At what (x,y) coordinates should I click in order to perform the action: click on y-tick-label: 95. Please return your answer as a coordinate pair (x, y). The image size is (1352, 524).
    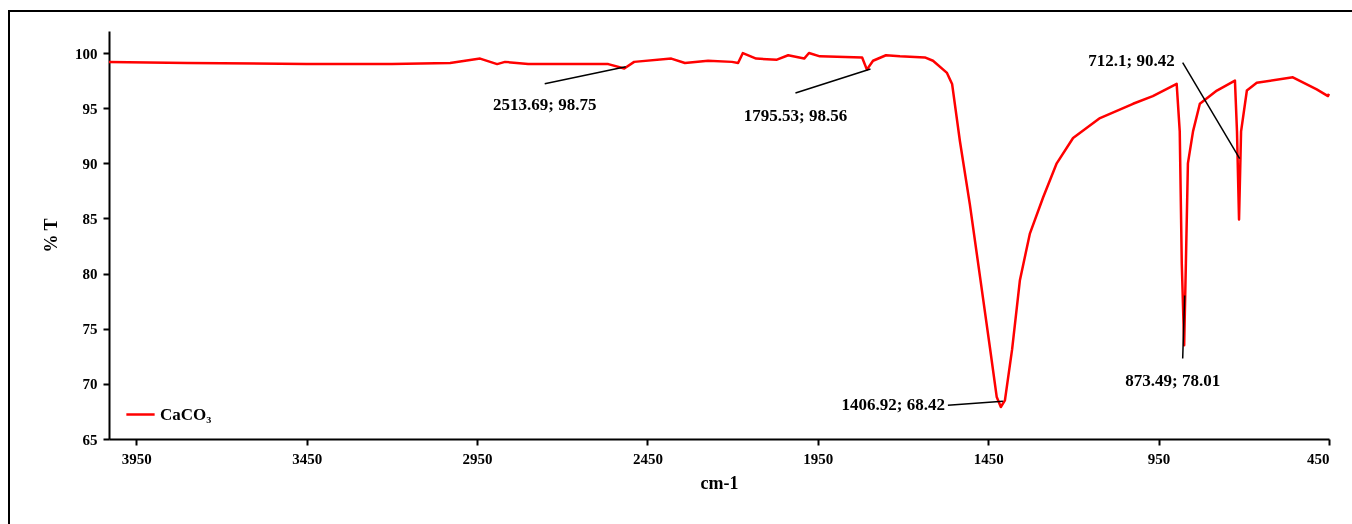
    Looking at the image, I should click on (90, 108).